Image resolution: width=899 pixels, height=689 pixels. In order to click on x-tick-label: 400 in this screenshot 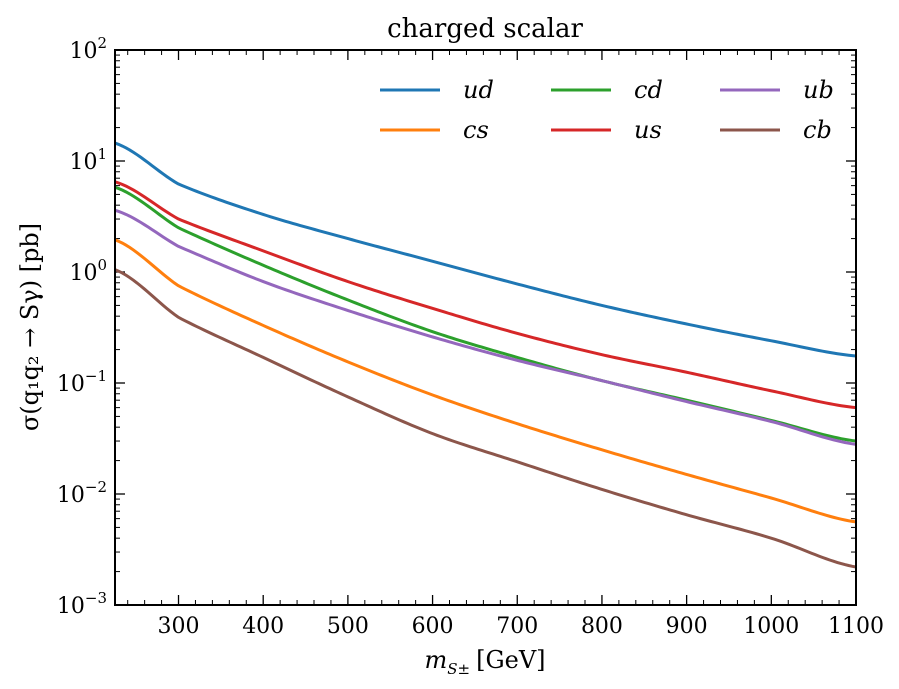, I will do `click(263, 626)`.